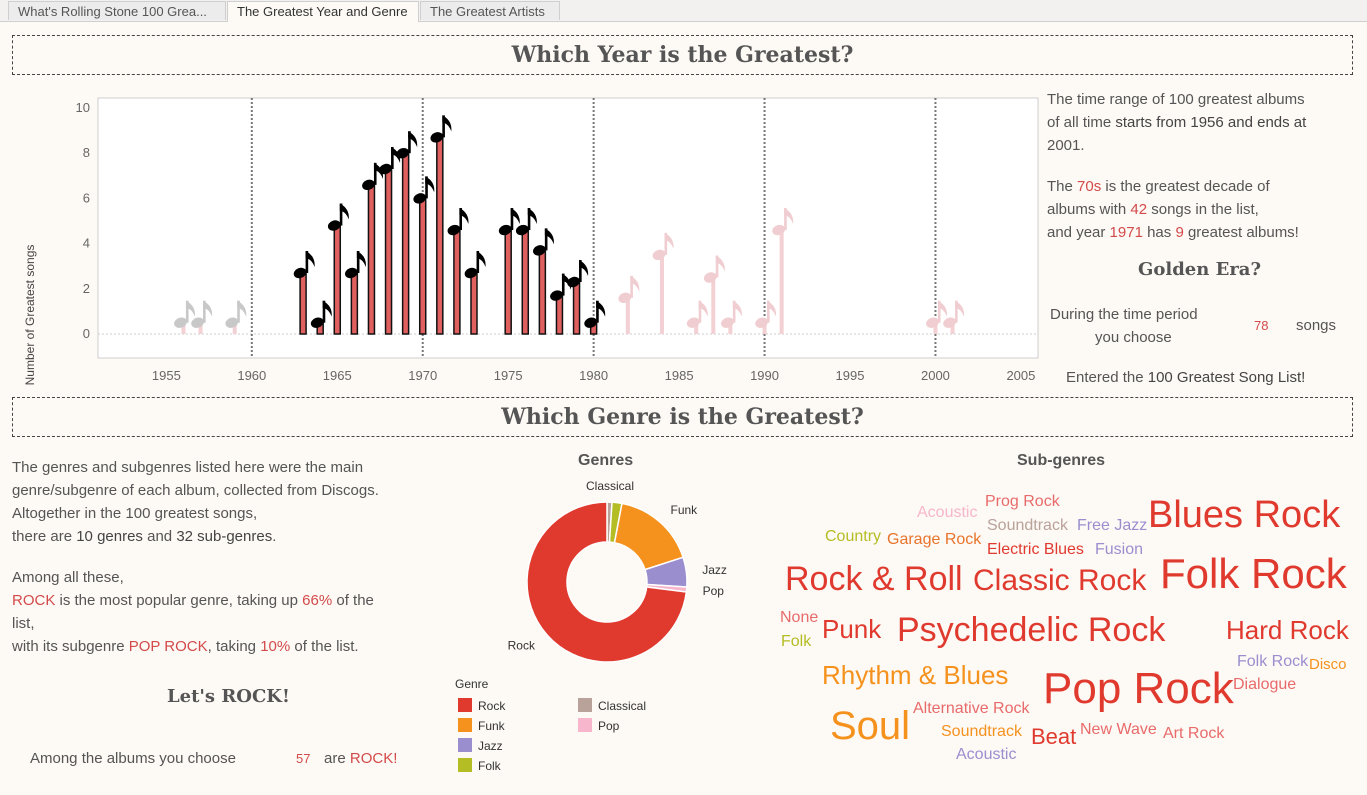 Image resolution: width=1367 pixels, height=795 pixels. What do you see at coordinates (1031, 630) in the screenshot?
I see `subgenre-word: Psychedelic Rock` at bounding box center [1031, 630].